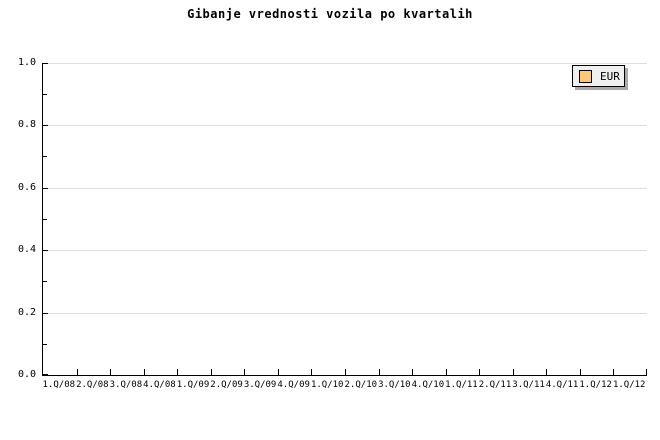 This screenshot has height=440, width=660. What do you see at coordinates (330, 14) in the screenshot?
I see `chart-title: Gibanje vrednosti vozila po kvartalih` at bounding box center [330, 14].